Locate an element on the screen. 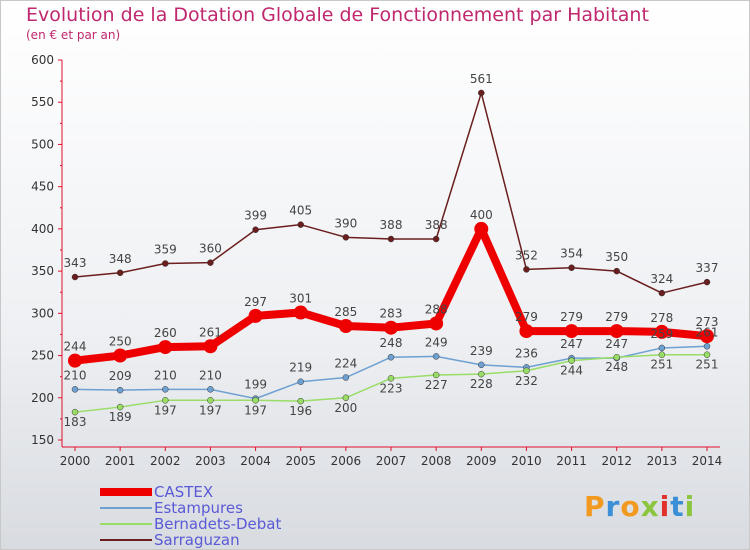 The height and width of the screenshot is (550, 750). chart-subtitle: (en € et par an) is located at coordinates (73, 35).